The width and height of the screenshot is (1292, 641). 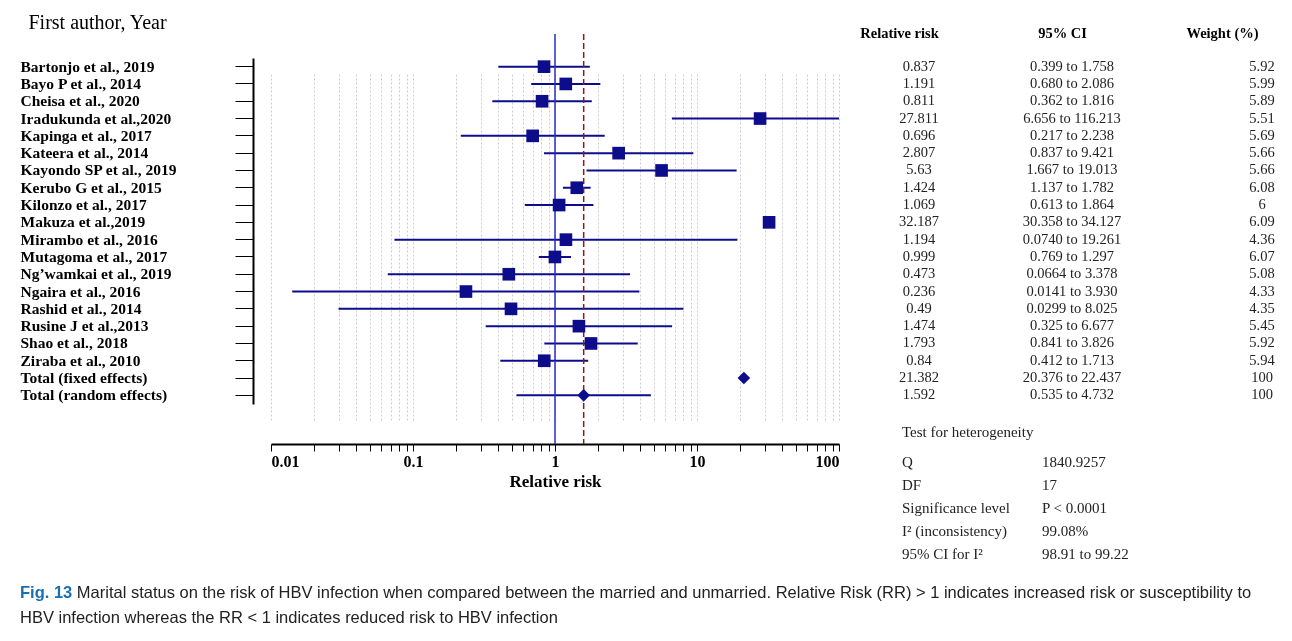 I want to click on y-tick-label: Mutagoma et al., 2017, so click(x=94, y=256).